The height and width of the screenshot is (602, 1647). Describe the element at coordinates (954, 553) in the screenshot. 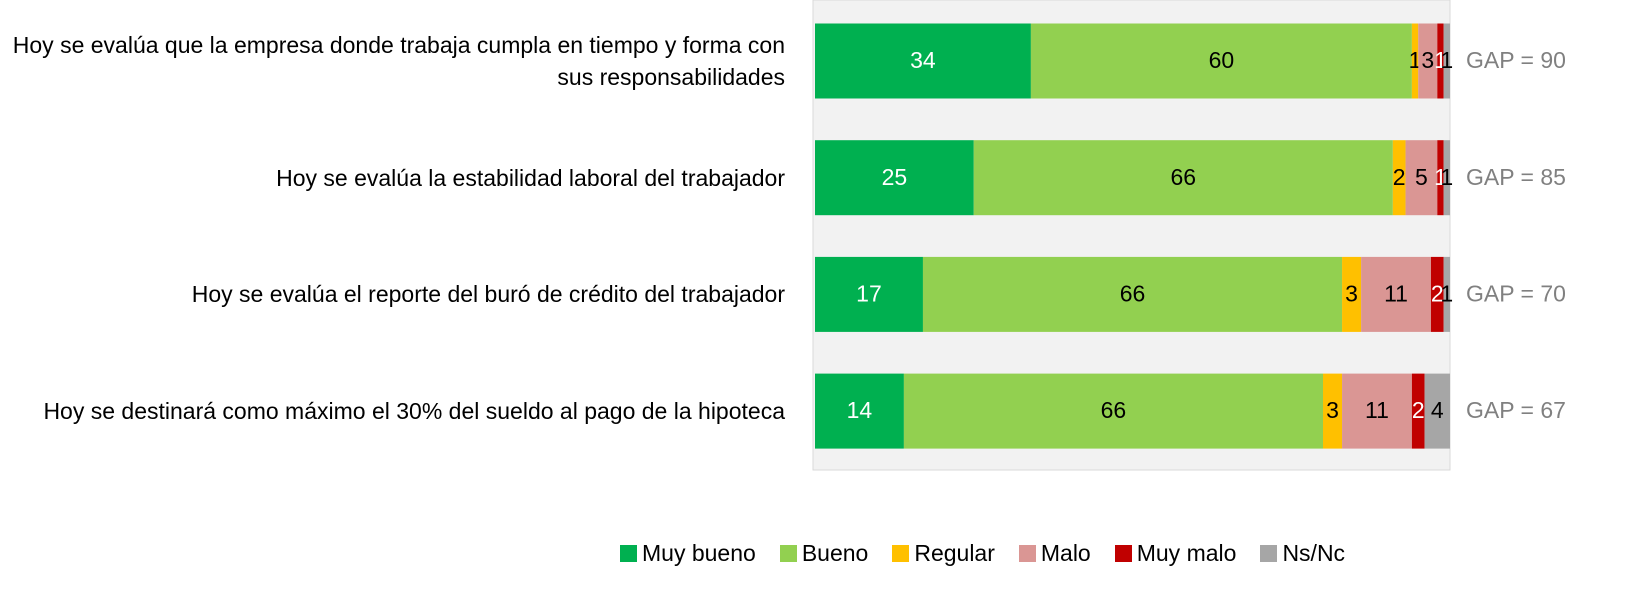

I see `legend-label: Regular` at that location.